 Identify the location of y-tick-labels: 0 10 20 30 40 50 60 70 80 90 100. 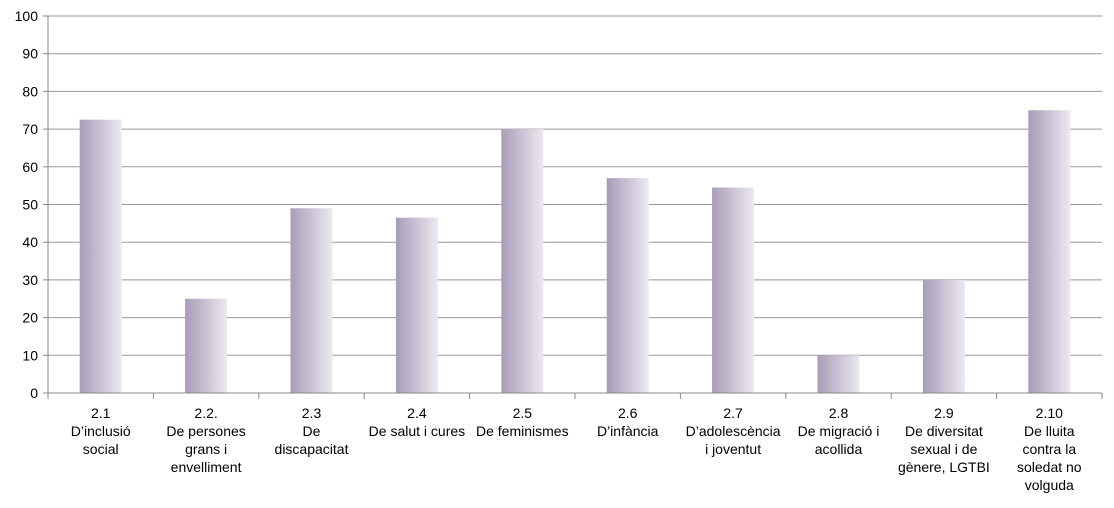
(31, 204).